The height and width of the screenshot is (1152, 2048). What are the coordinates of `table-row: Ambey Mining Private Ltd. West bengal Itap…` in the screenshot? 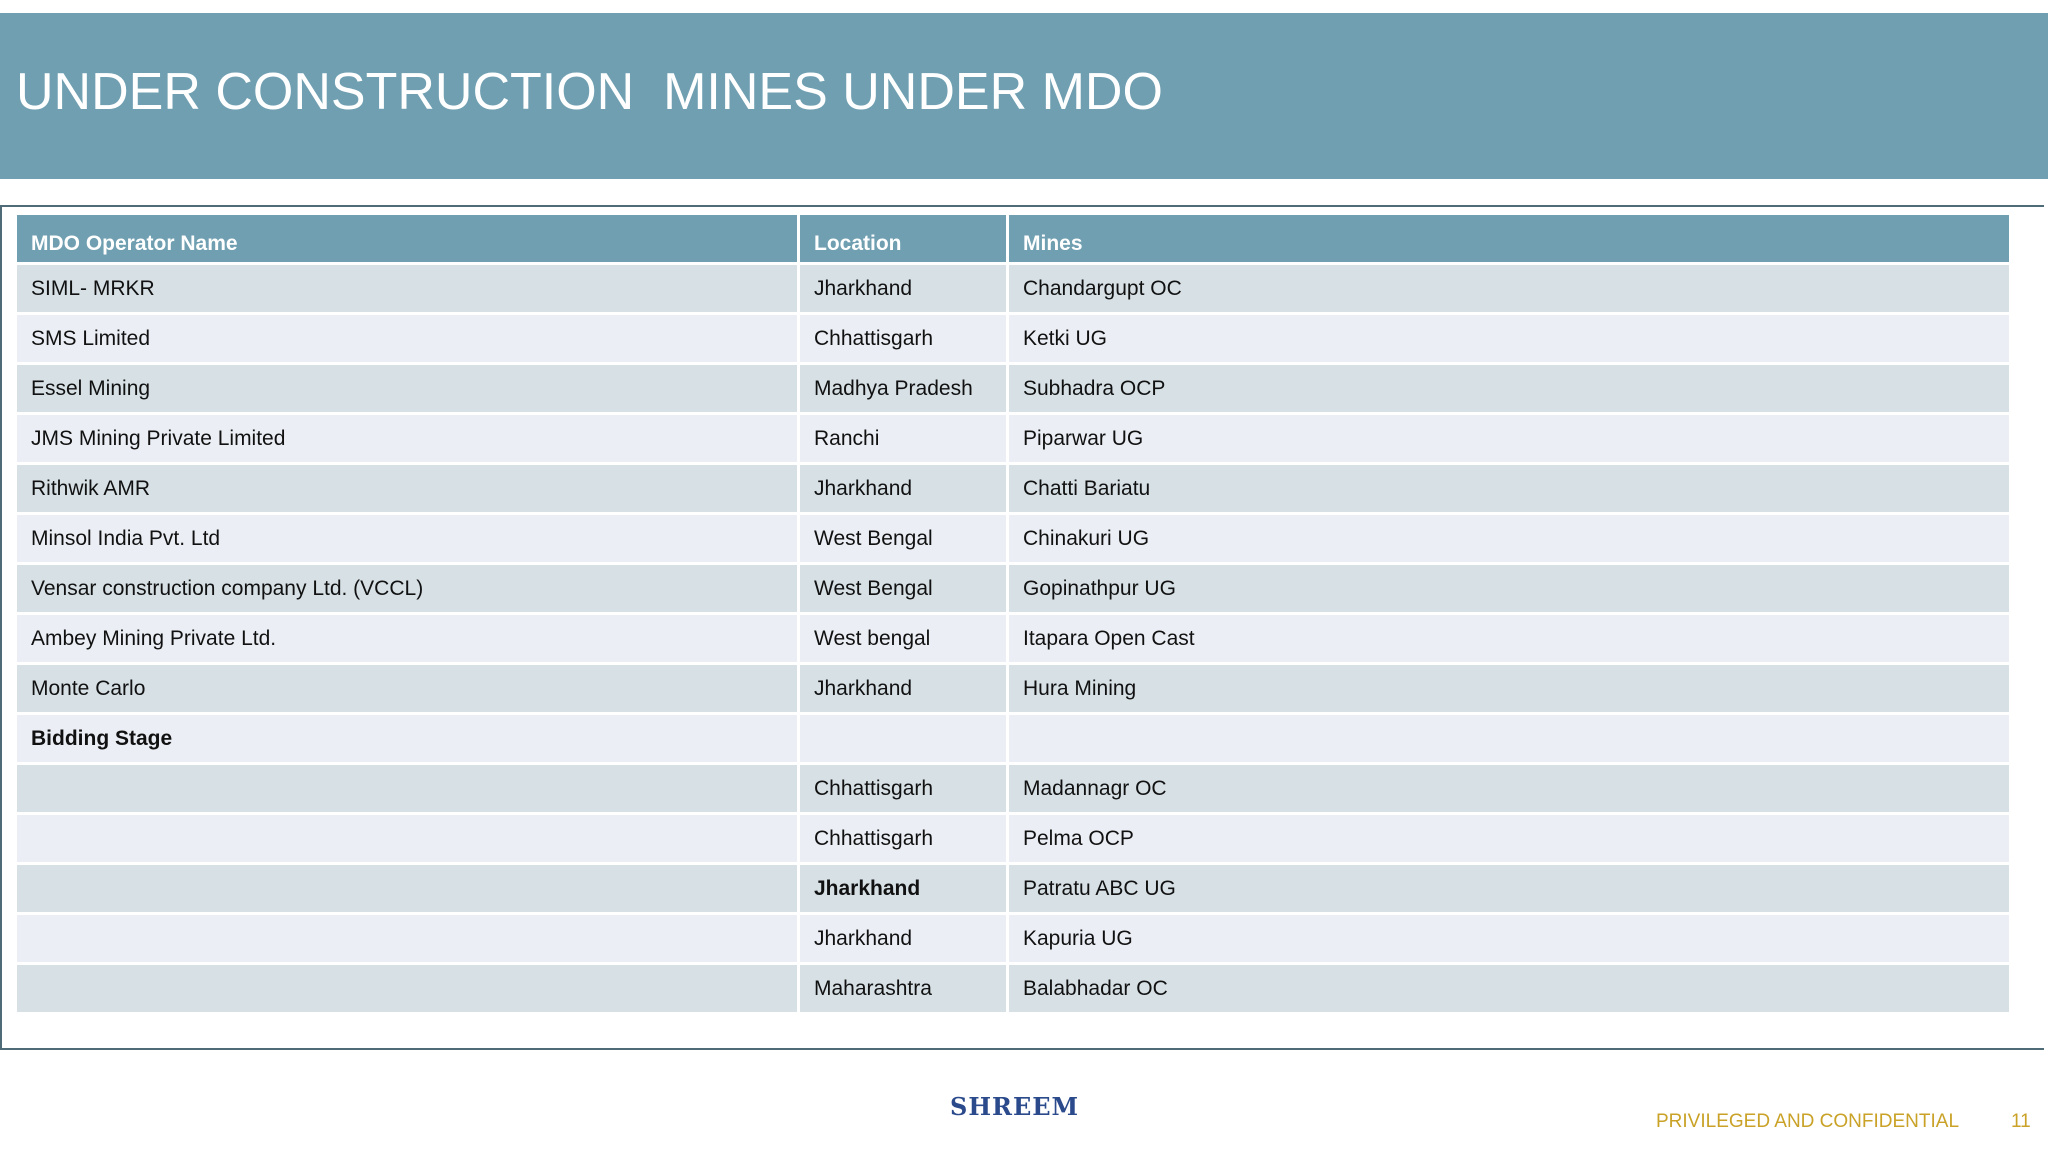 It's located at (1013, 638).